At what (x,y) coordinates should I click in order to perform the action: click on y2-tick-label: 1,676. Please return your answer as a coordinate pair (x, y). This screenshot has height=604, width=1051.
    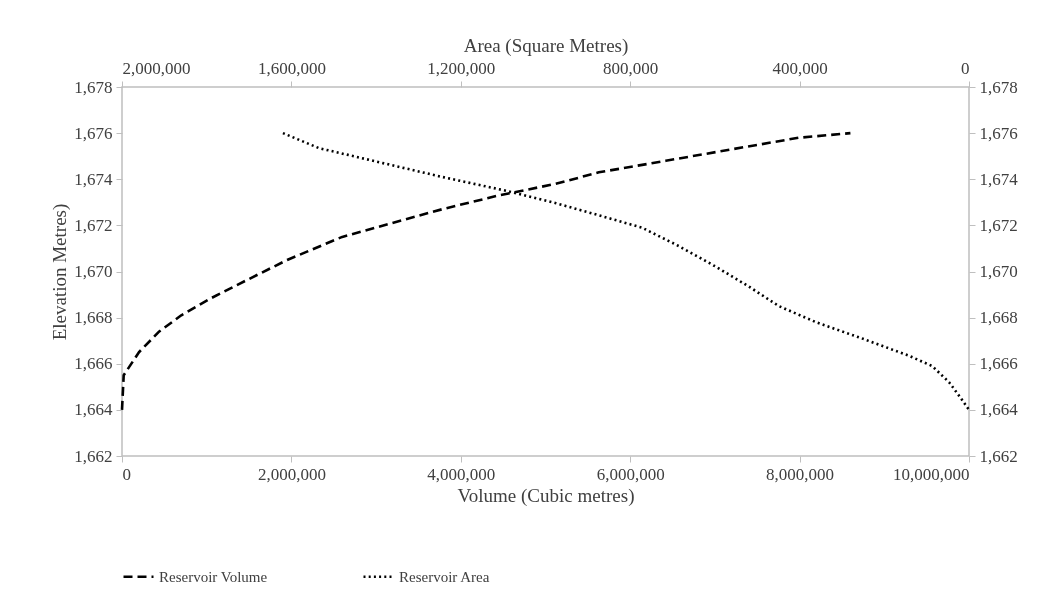
    Looking at the image, I should click on (998, 133).